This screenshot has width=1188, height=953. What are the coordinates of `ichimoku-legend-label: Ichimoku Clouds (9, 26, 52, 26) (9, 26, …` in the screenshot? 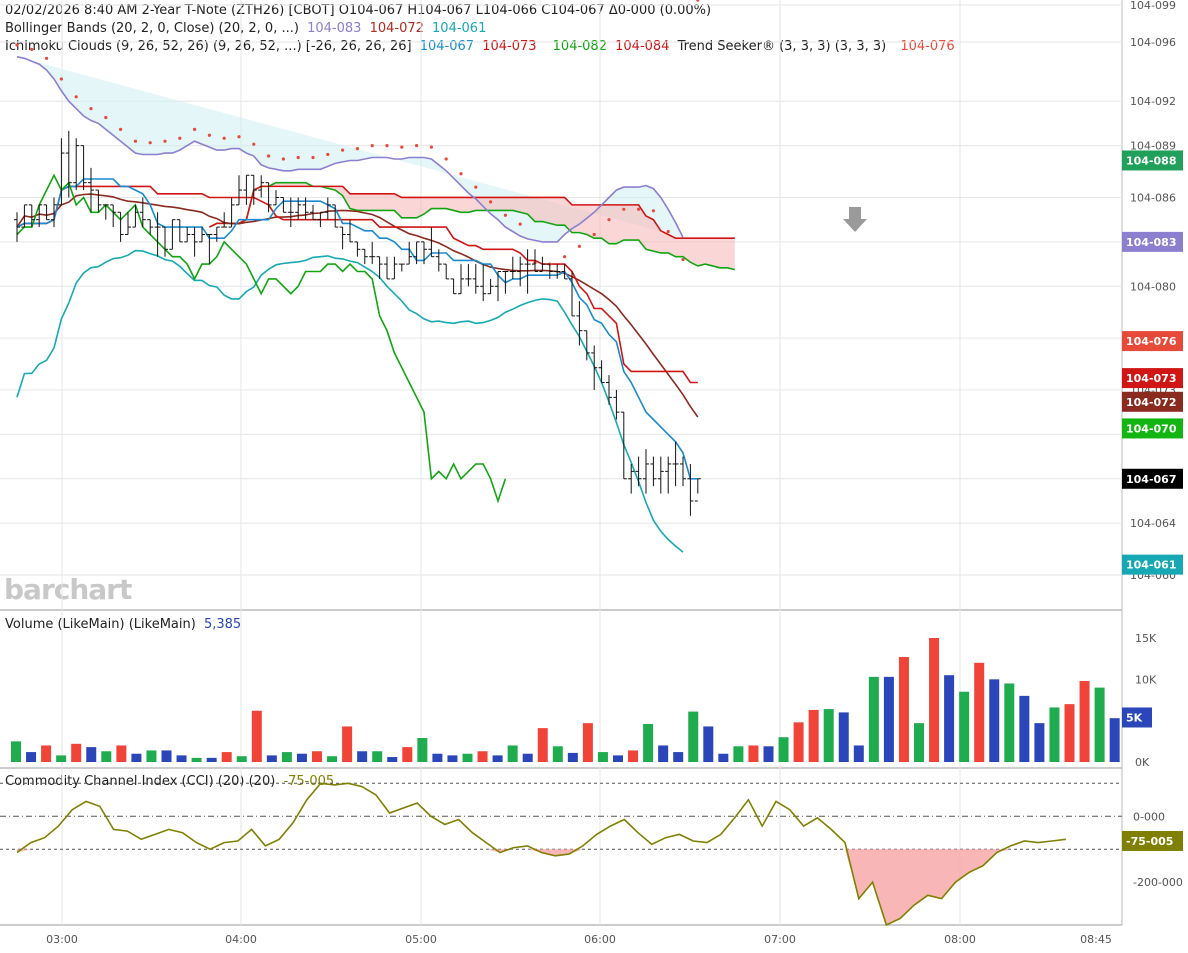 It's located at (208, 46).